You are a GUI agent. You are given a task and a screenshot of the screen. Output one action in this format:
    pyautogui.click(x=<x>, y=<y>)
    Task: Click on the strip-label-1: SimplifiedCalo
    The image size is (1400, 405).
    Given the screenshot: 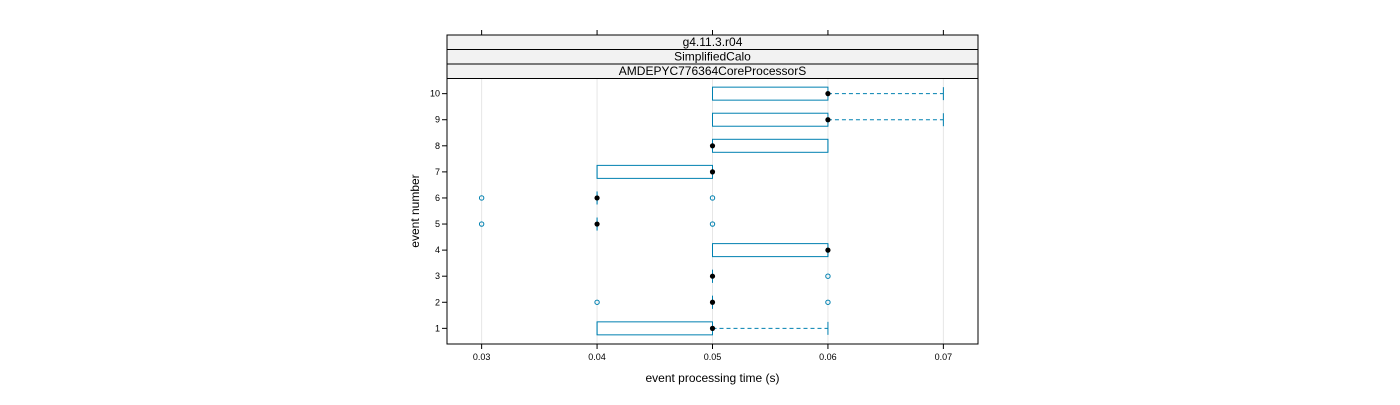 What is the action you would take?
    pyautogui.click(x=712, y=57)
    